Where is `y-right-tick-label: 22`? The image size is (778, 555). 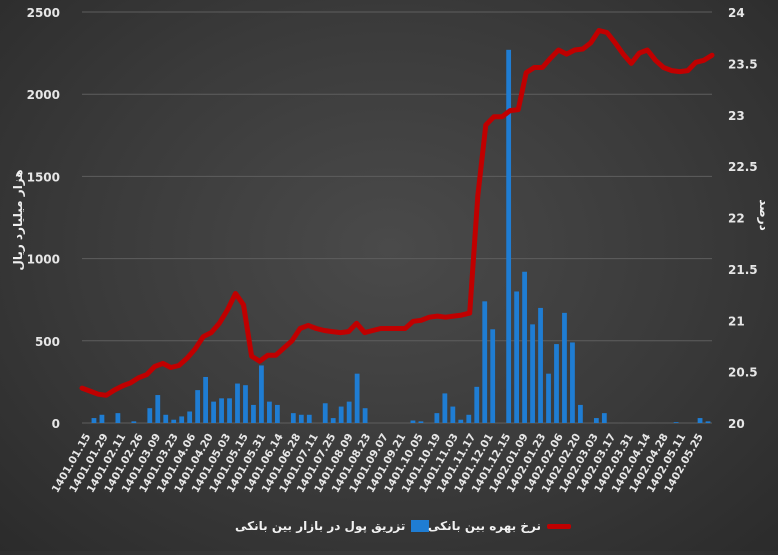 y-right-tick-label: 22 is located at coordinates (736, 219).